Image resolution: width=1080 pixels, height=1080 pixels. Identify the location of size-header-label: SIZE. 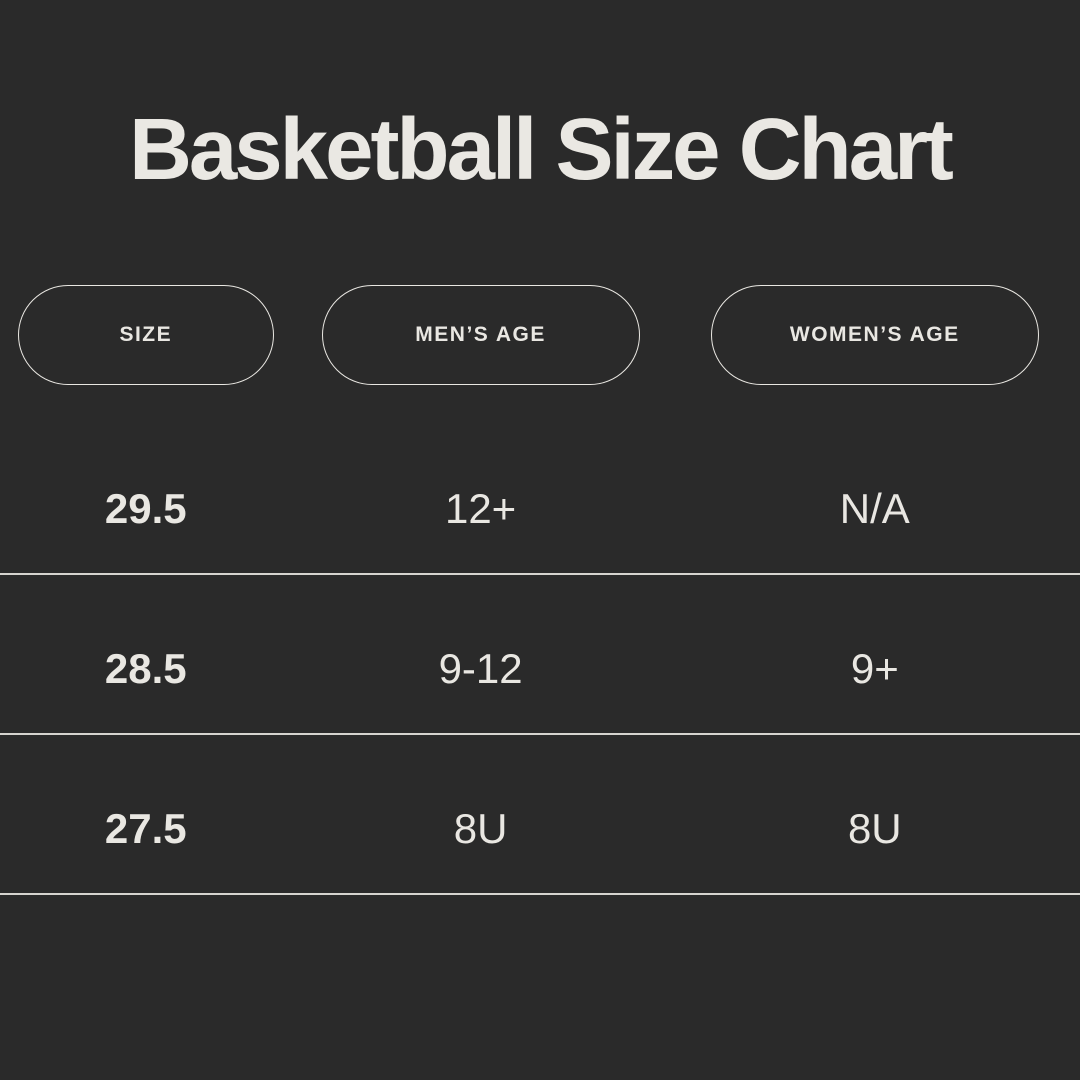
(146, 334).